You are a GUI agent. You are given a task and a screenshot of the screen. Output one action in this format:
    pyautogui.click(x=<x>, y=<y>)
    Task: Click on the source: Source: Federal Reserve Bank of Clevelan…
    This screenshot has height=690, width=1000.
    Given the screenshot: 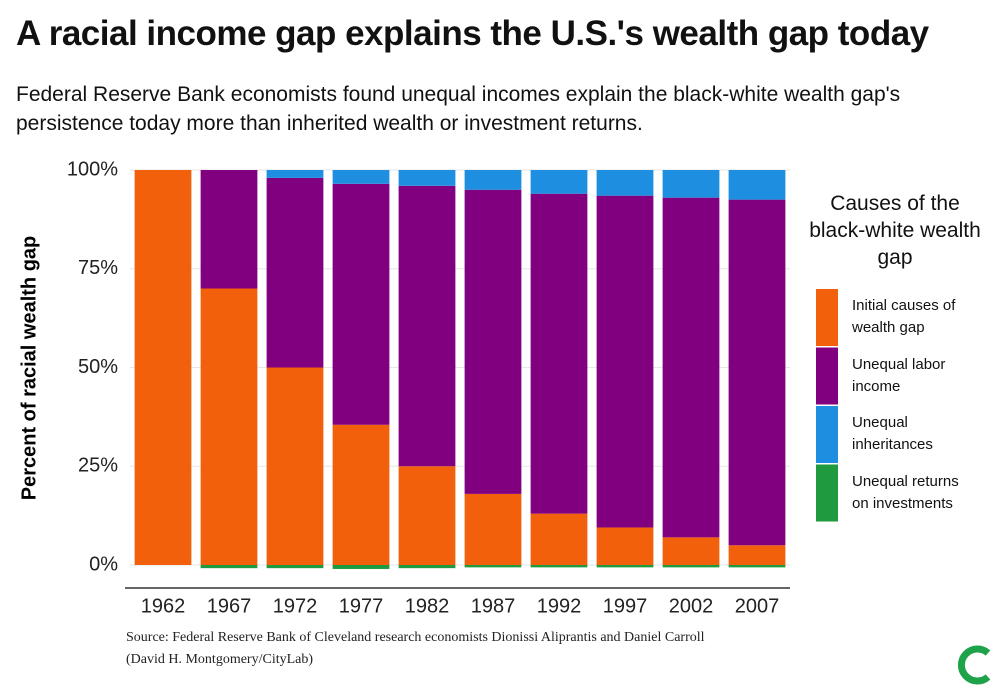 What is the action you would take?
    pyautogui.click(x=415, y=637)
    